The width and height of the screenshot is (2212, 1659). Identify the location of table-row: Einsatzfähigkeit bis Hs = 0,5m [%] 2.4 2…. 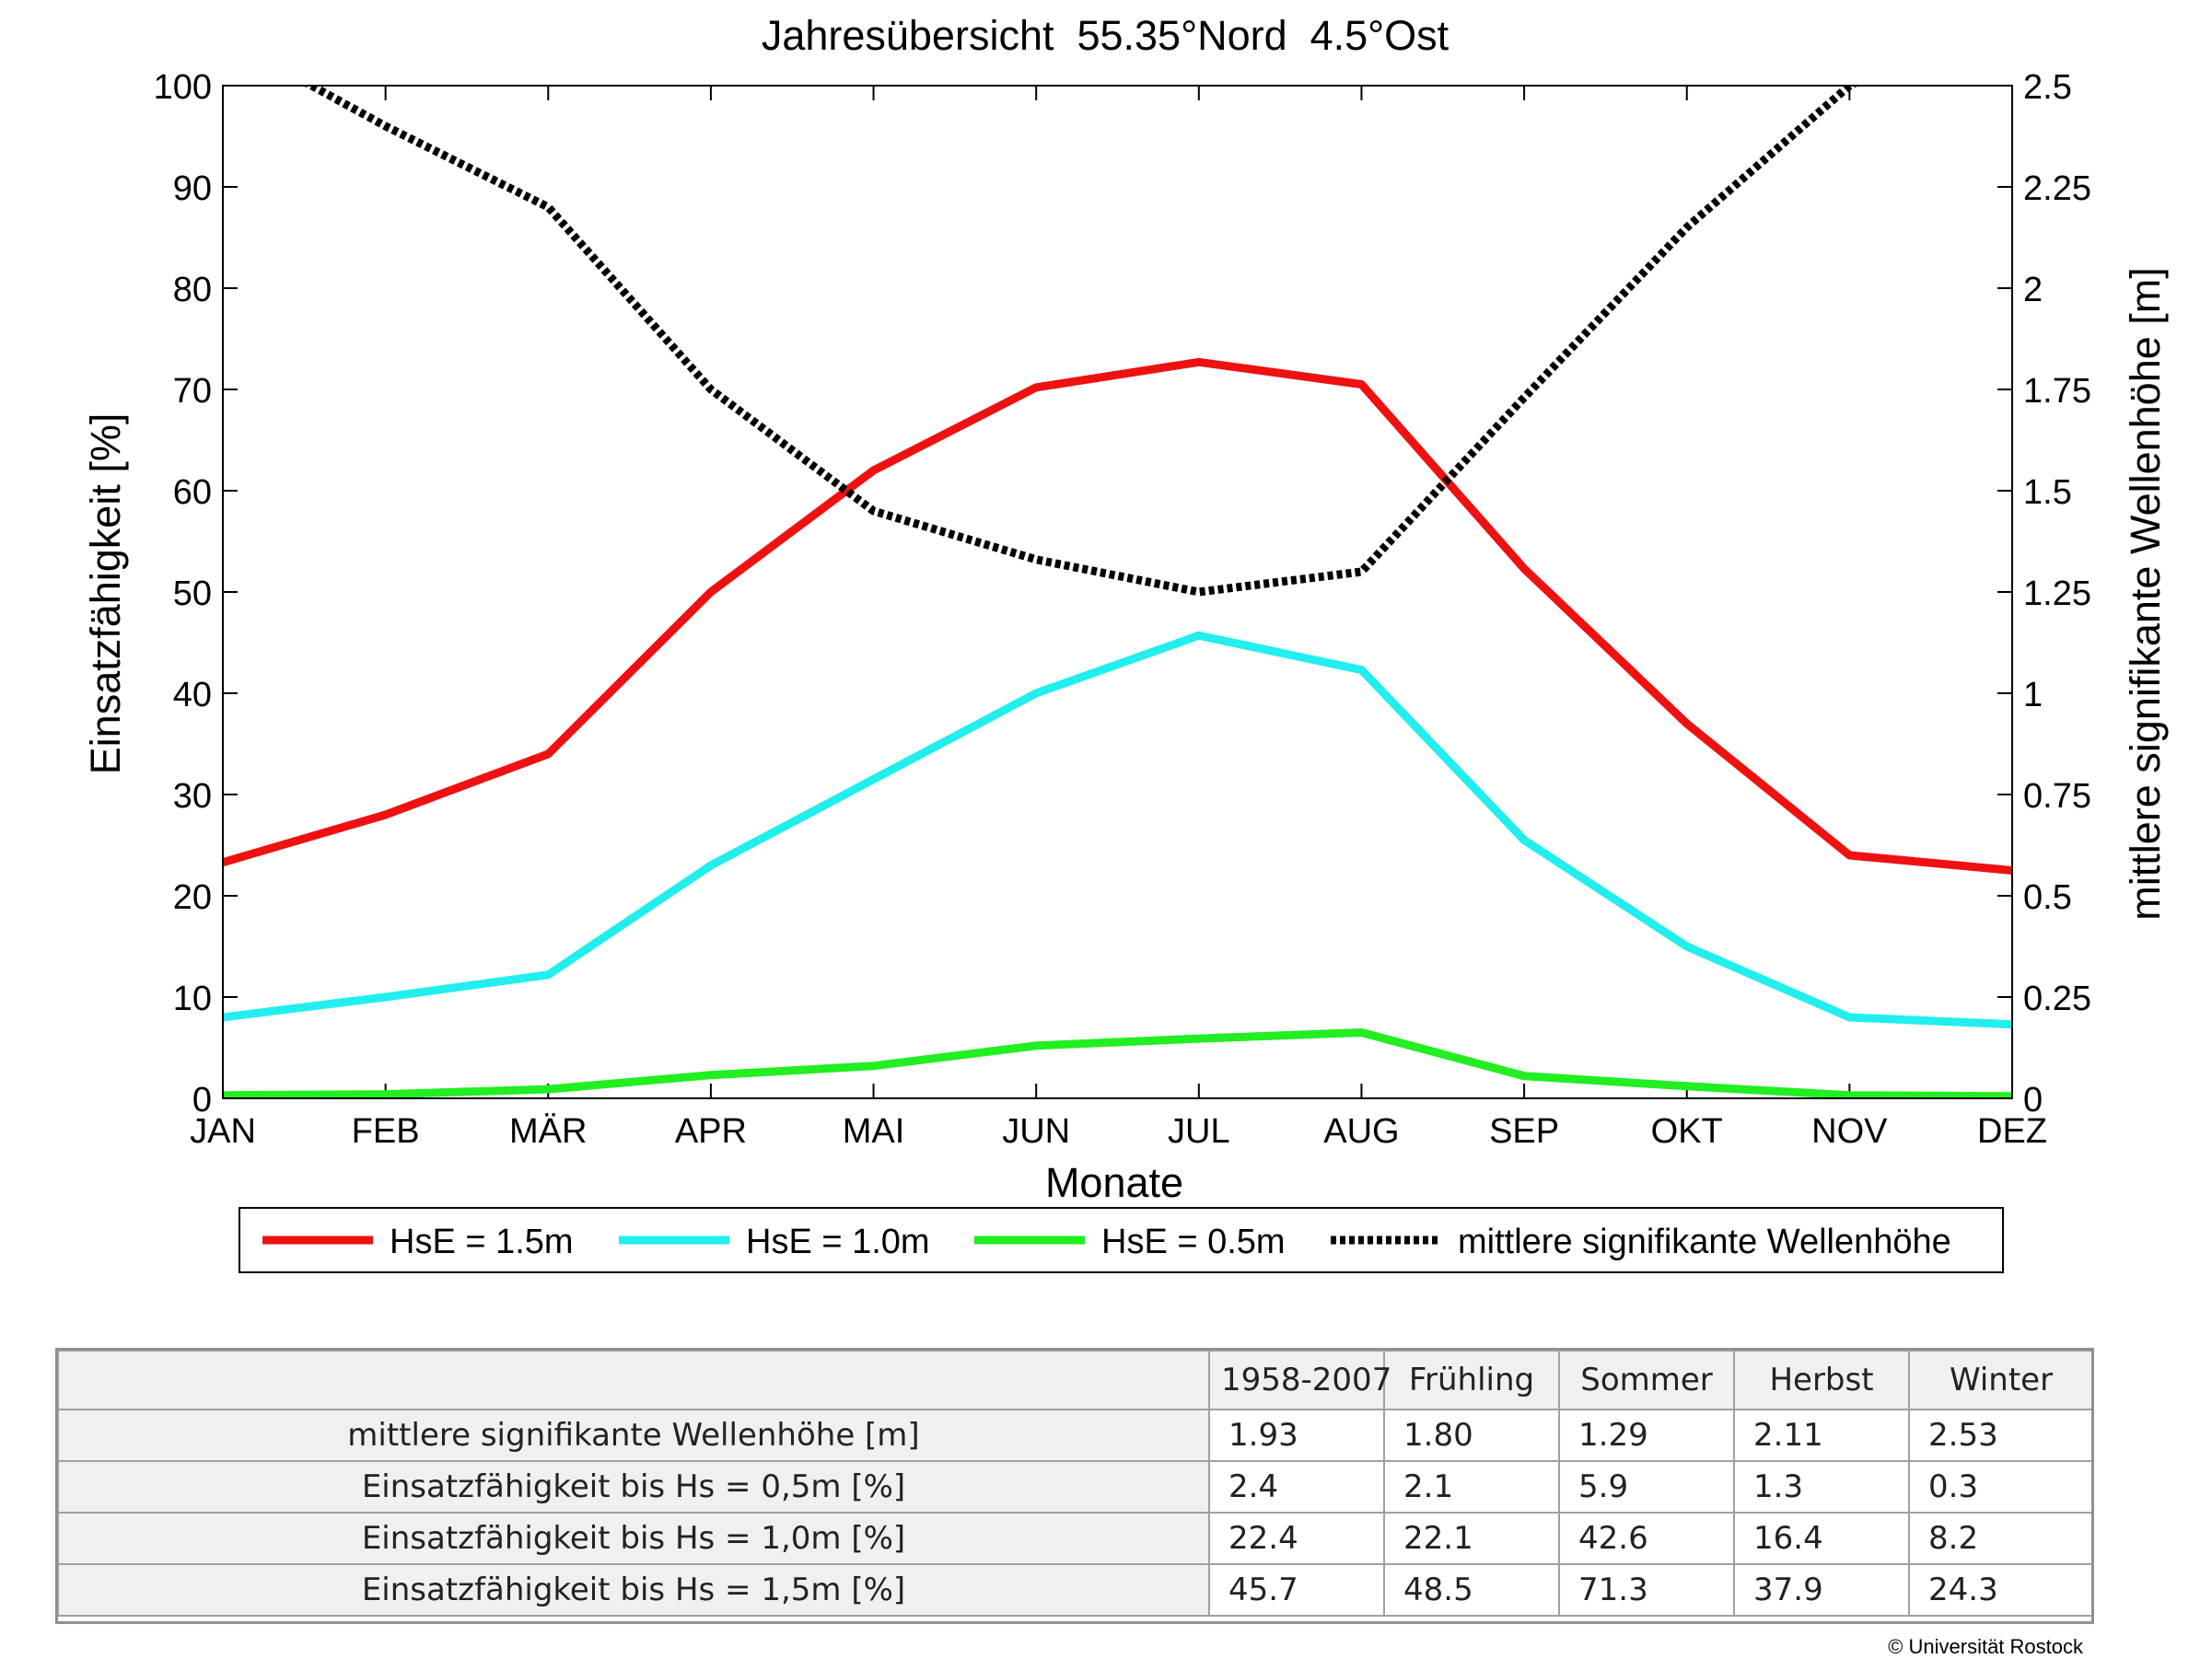
(1075, 1487).